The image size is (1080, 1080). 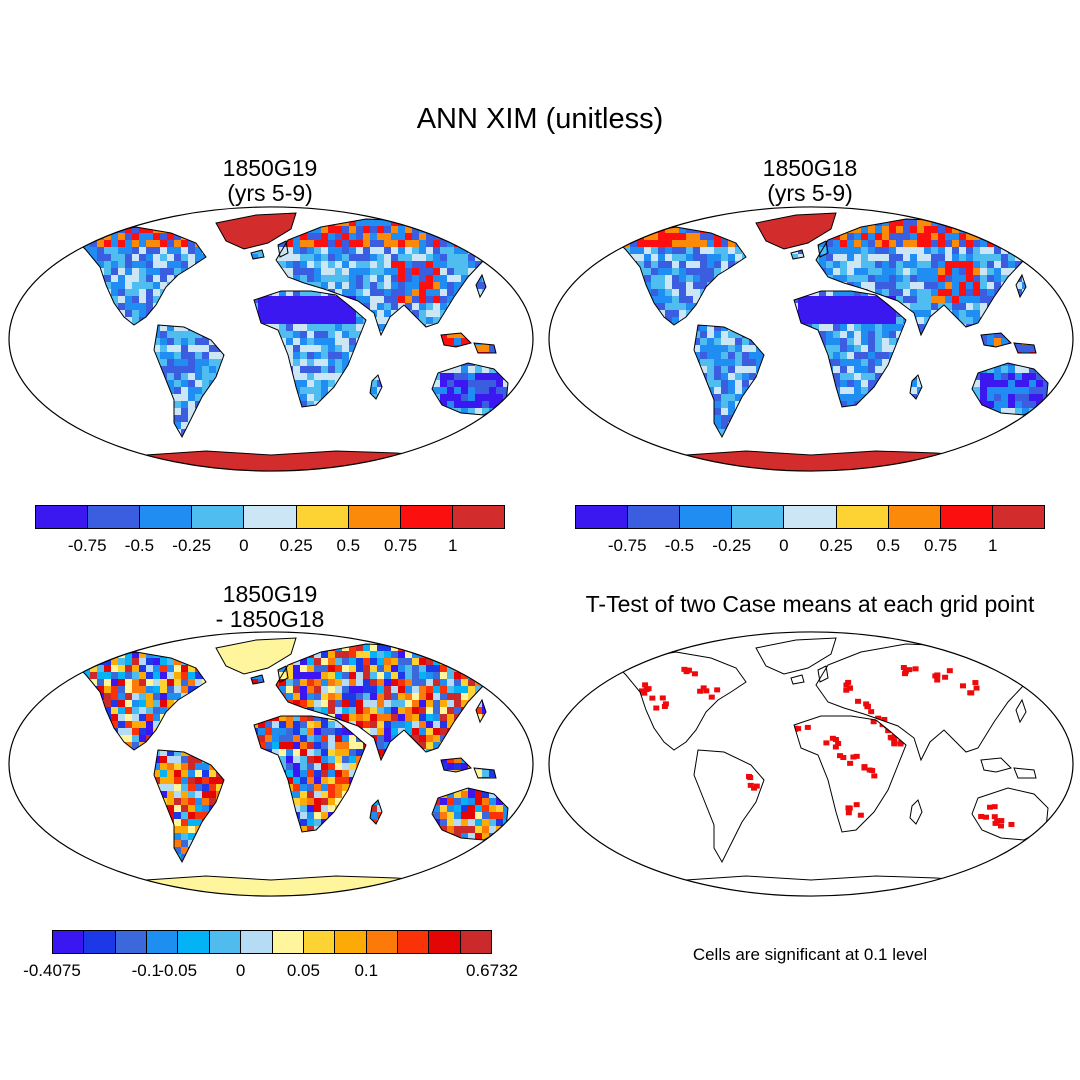 I want to click on colorbar-top-right-labels: -0.75 -0.5 -0.25 0 0.25 0.5 0.75 1, so click(x=810, y=547).